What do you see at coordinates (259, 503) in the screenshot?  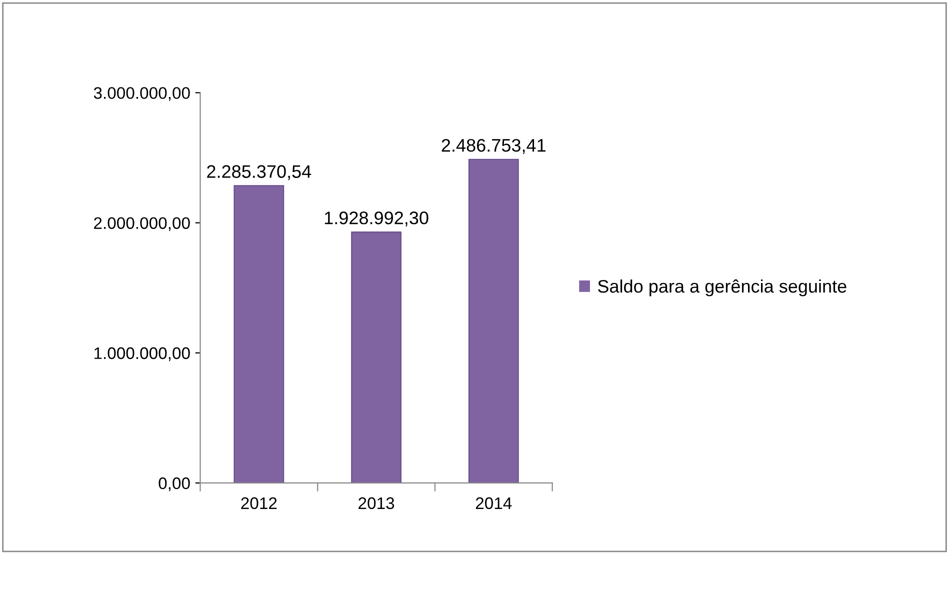 I see `x-tick-label: 2012` at bounding box center [259, 503].